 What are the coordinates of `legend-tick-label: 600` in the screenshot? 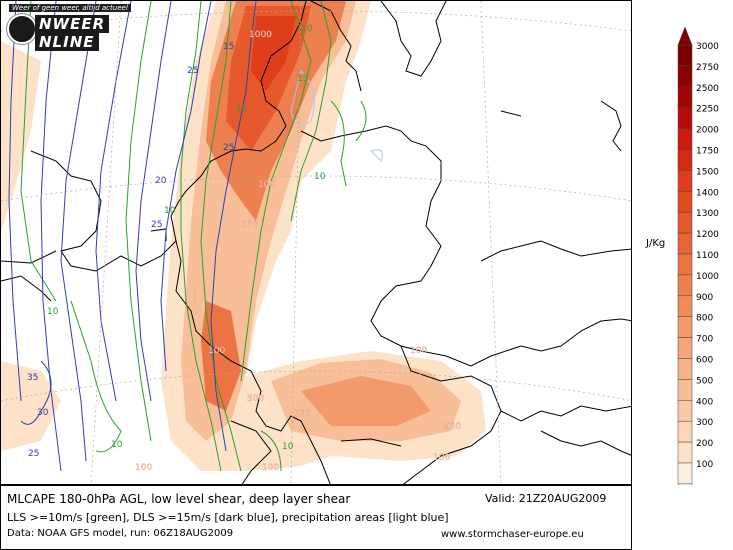 It's located at (704, 361).